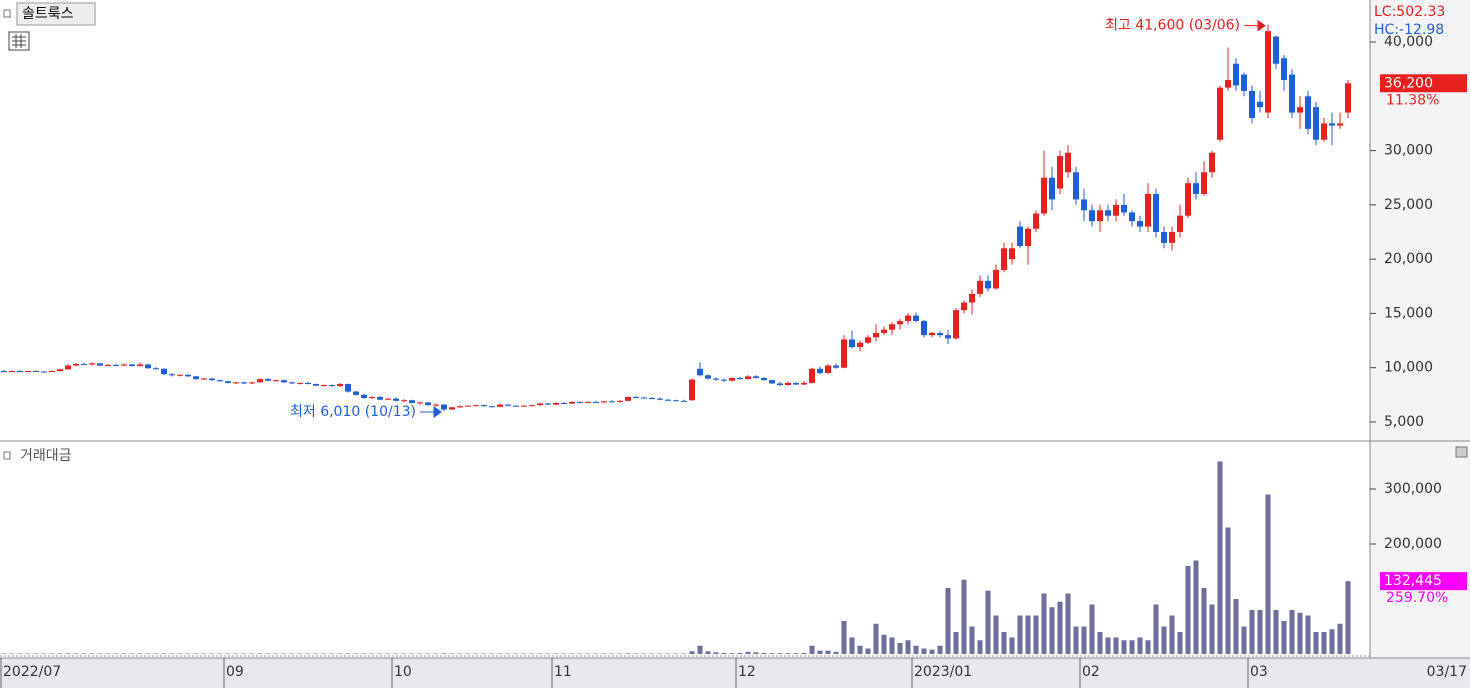  Describe the element at coordinates (1461, 452) in the screenshot. I see `close-button` at that location.